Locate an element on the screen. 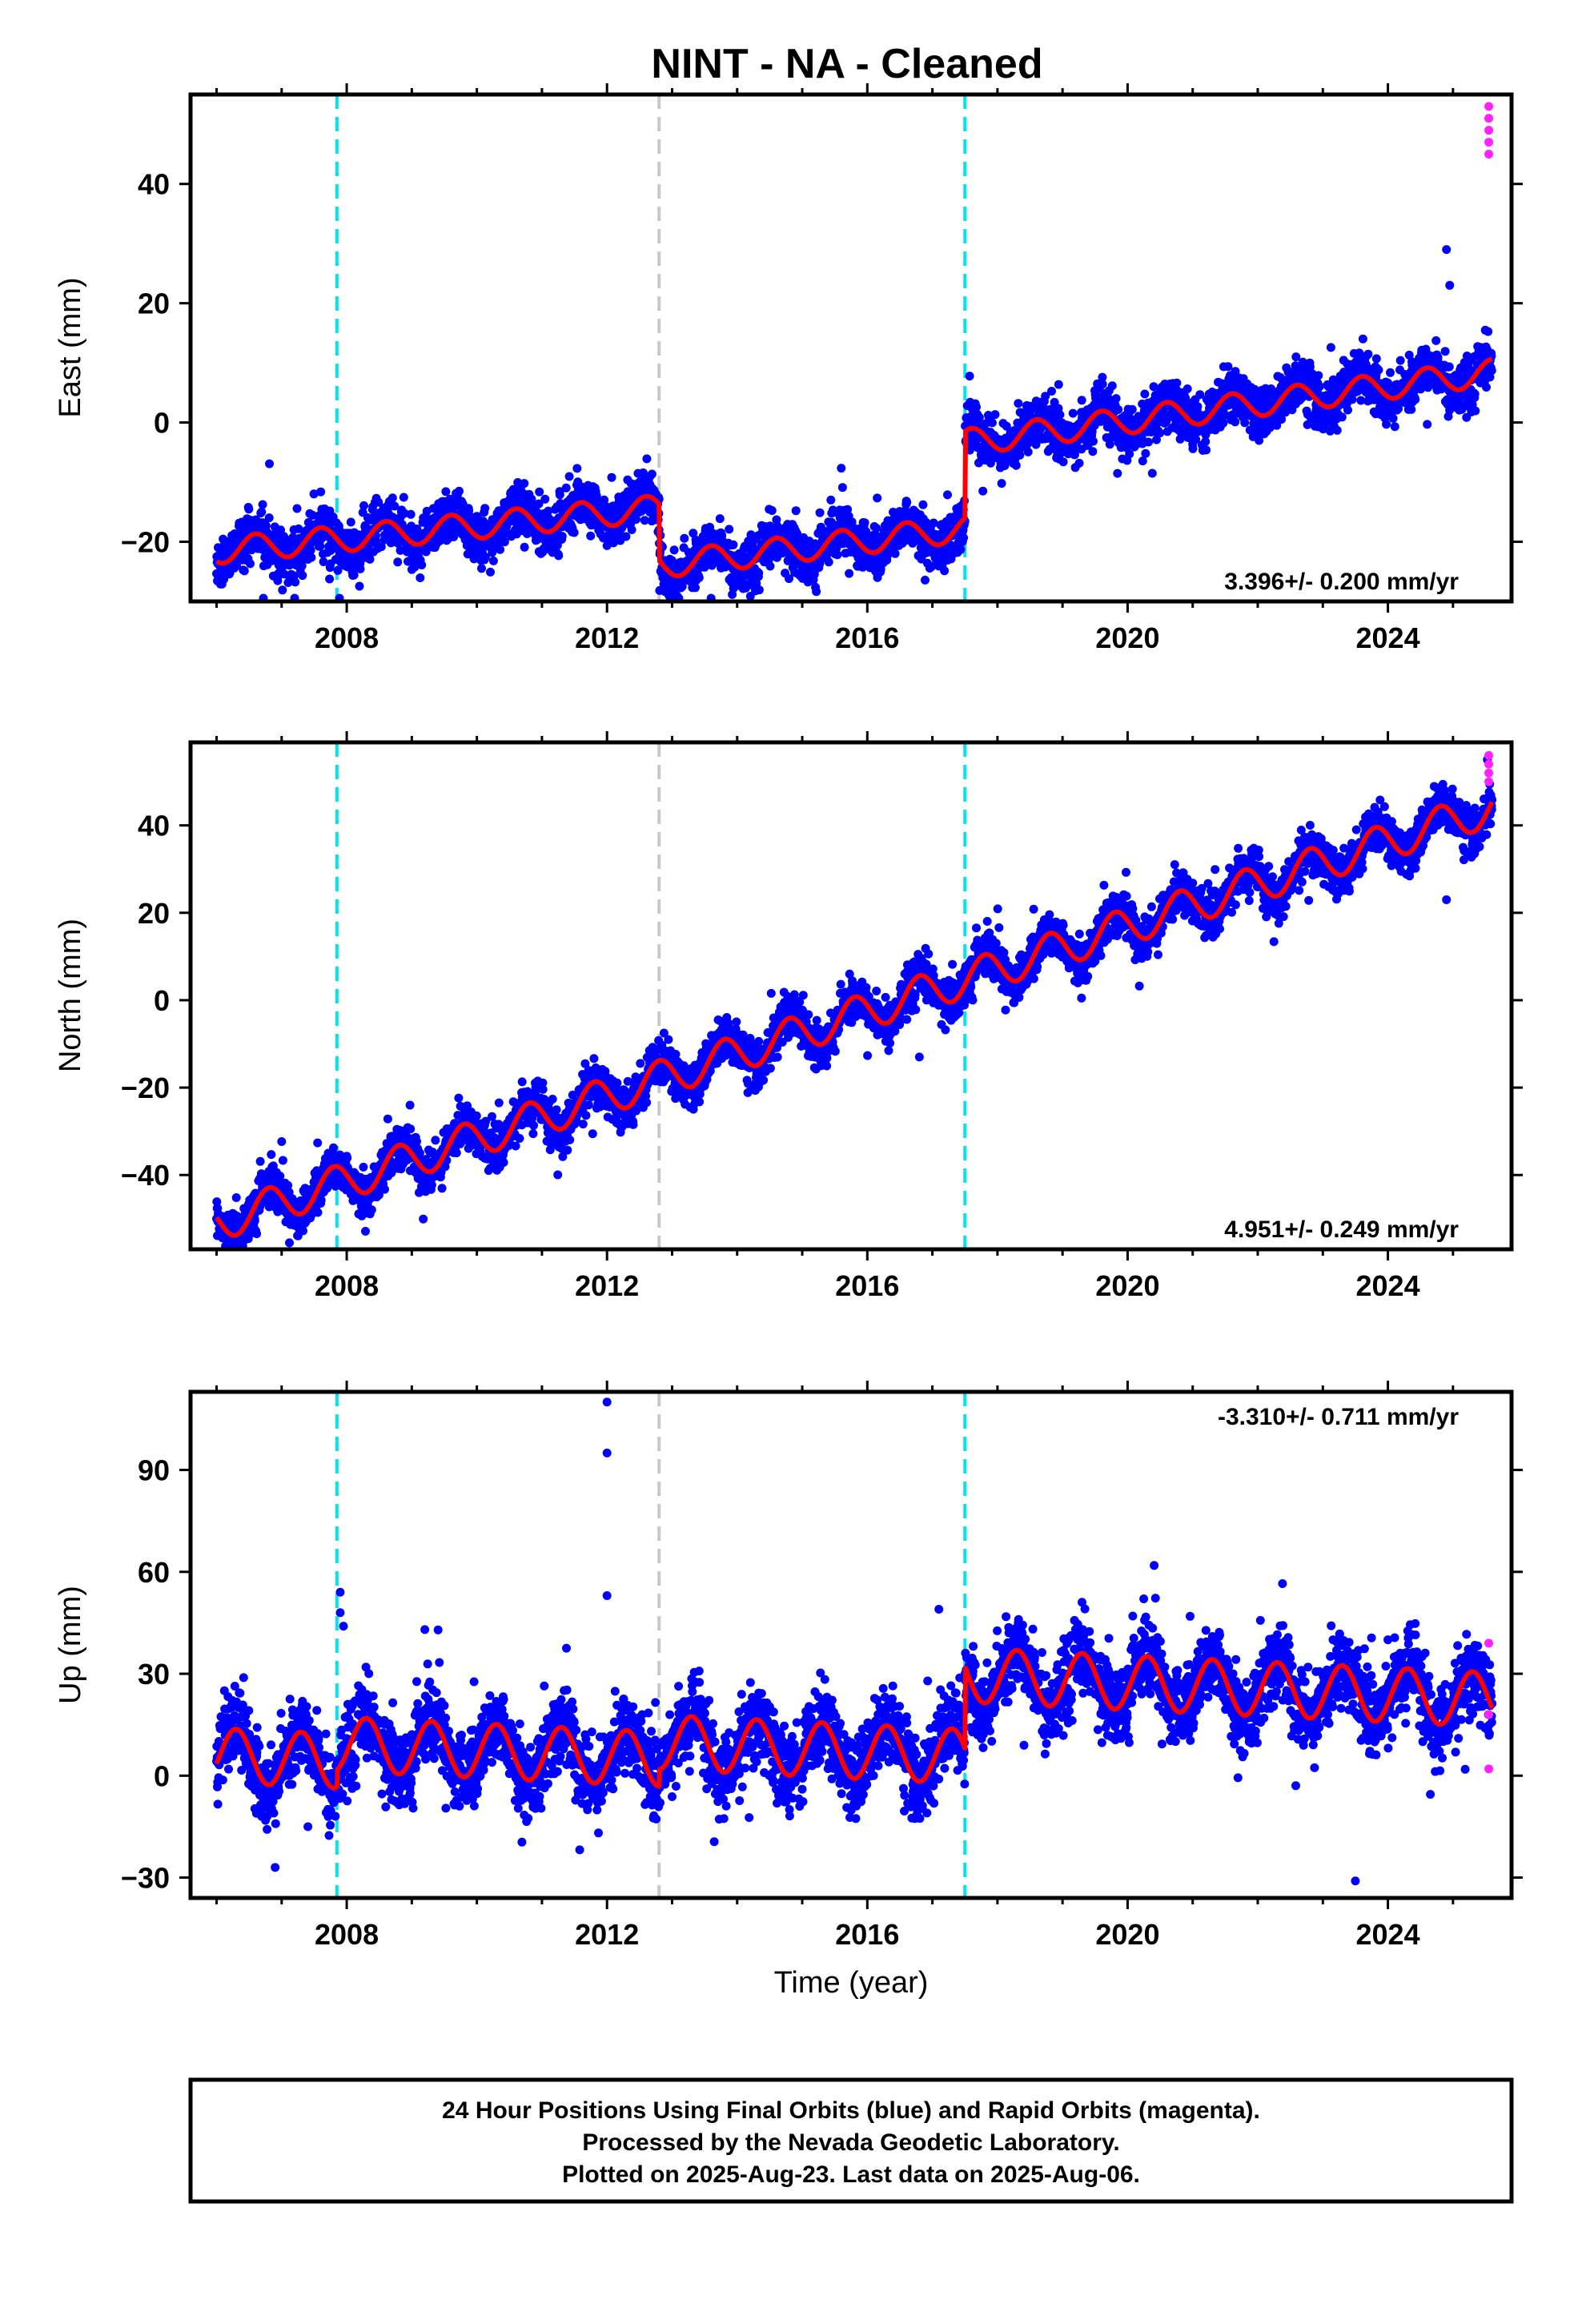 The width and height of the screenshot is (1582, 2324). east-y-tick-label: 0 is located at coordinates (162, 423).